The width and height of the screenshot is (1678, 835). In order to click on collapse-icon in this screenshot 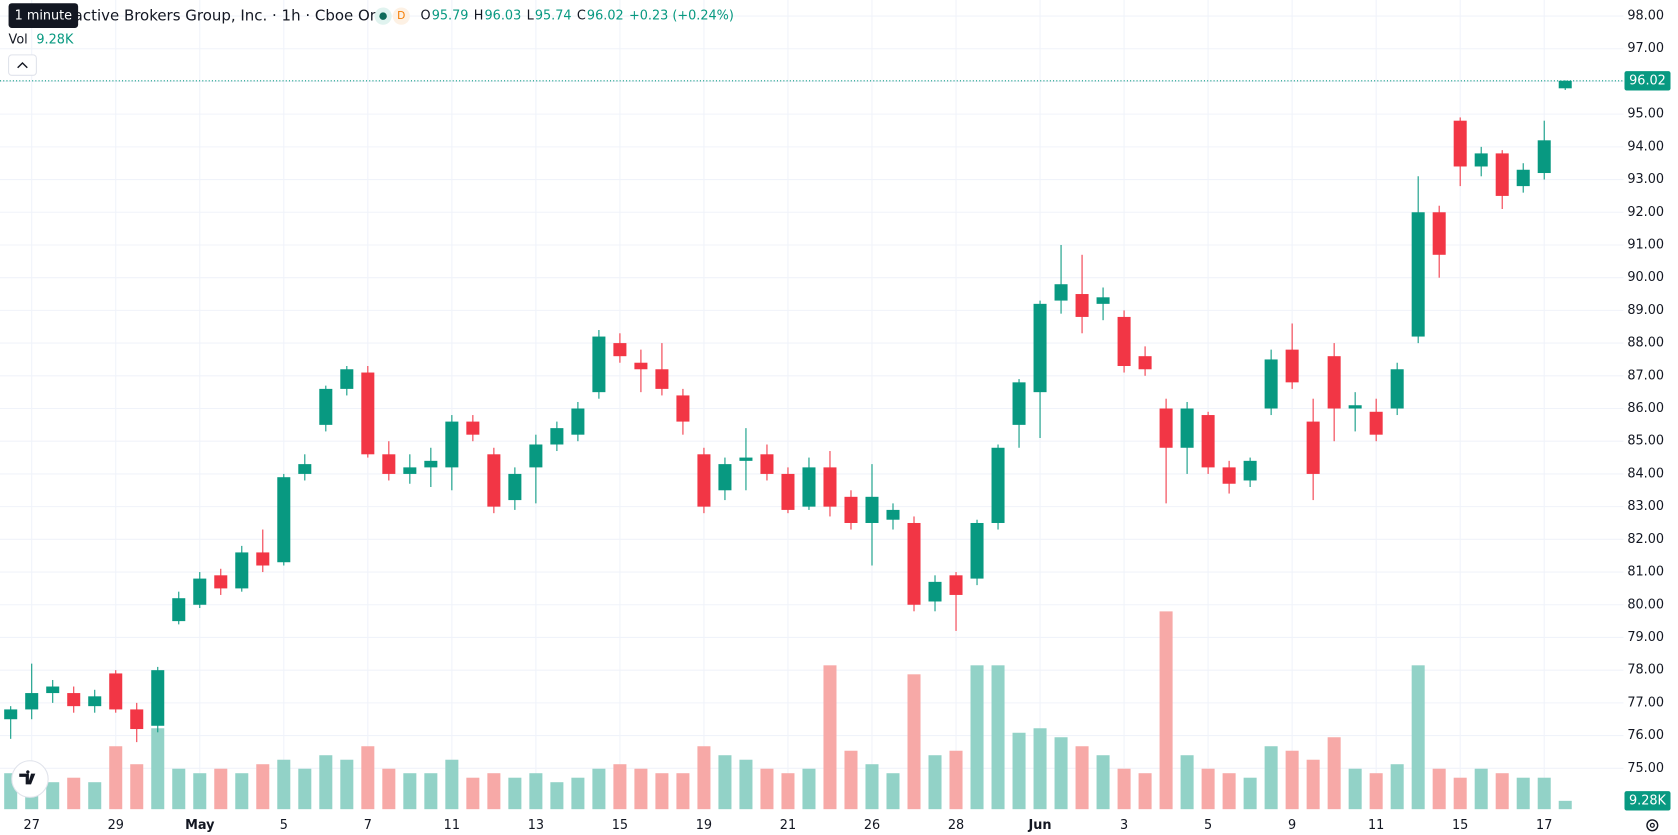, I will do `click(22, 65)`.